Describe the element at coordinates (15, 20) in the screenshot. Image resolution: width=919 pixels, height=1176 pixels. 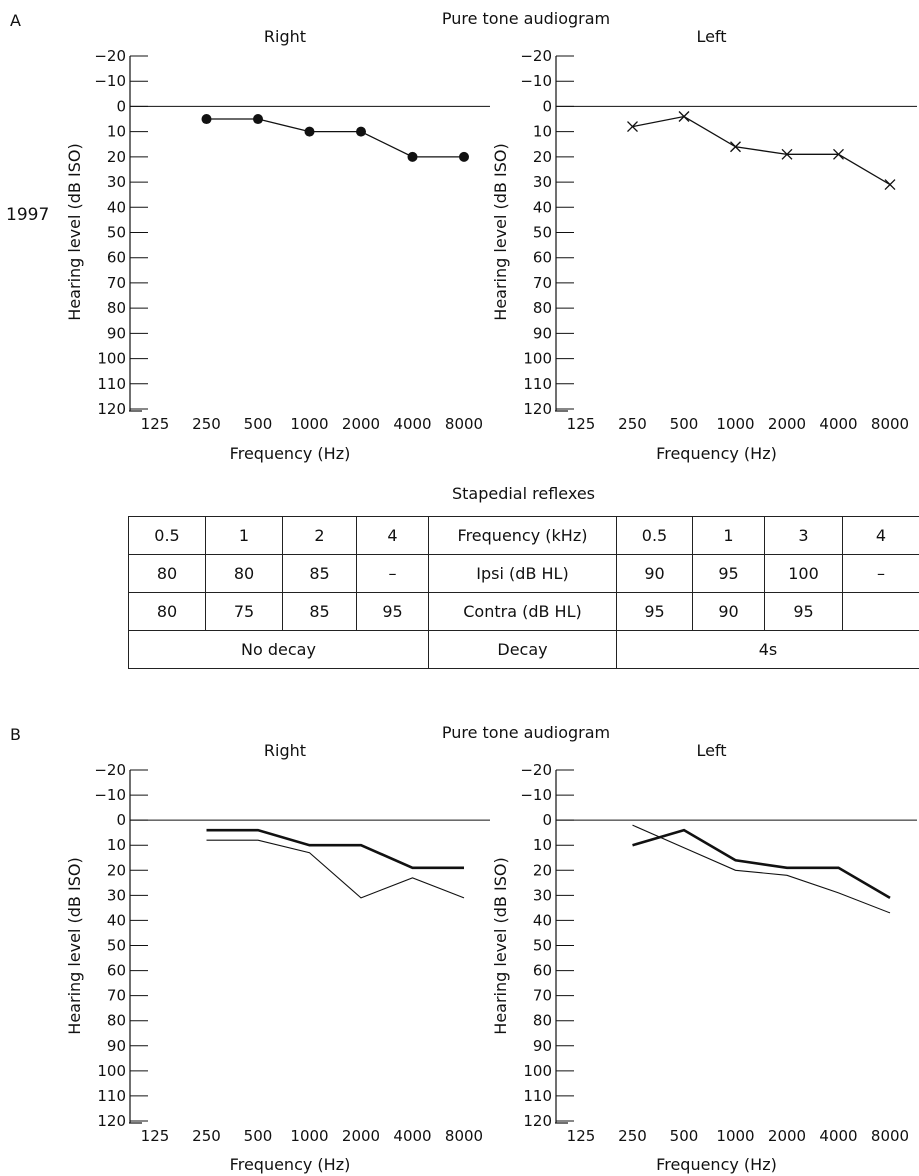
I see `panel-label-a: A` at that location.